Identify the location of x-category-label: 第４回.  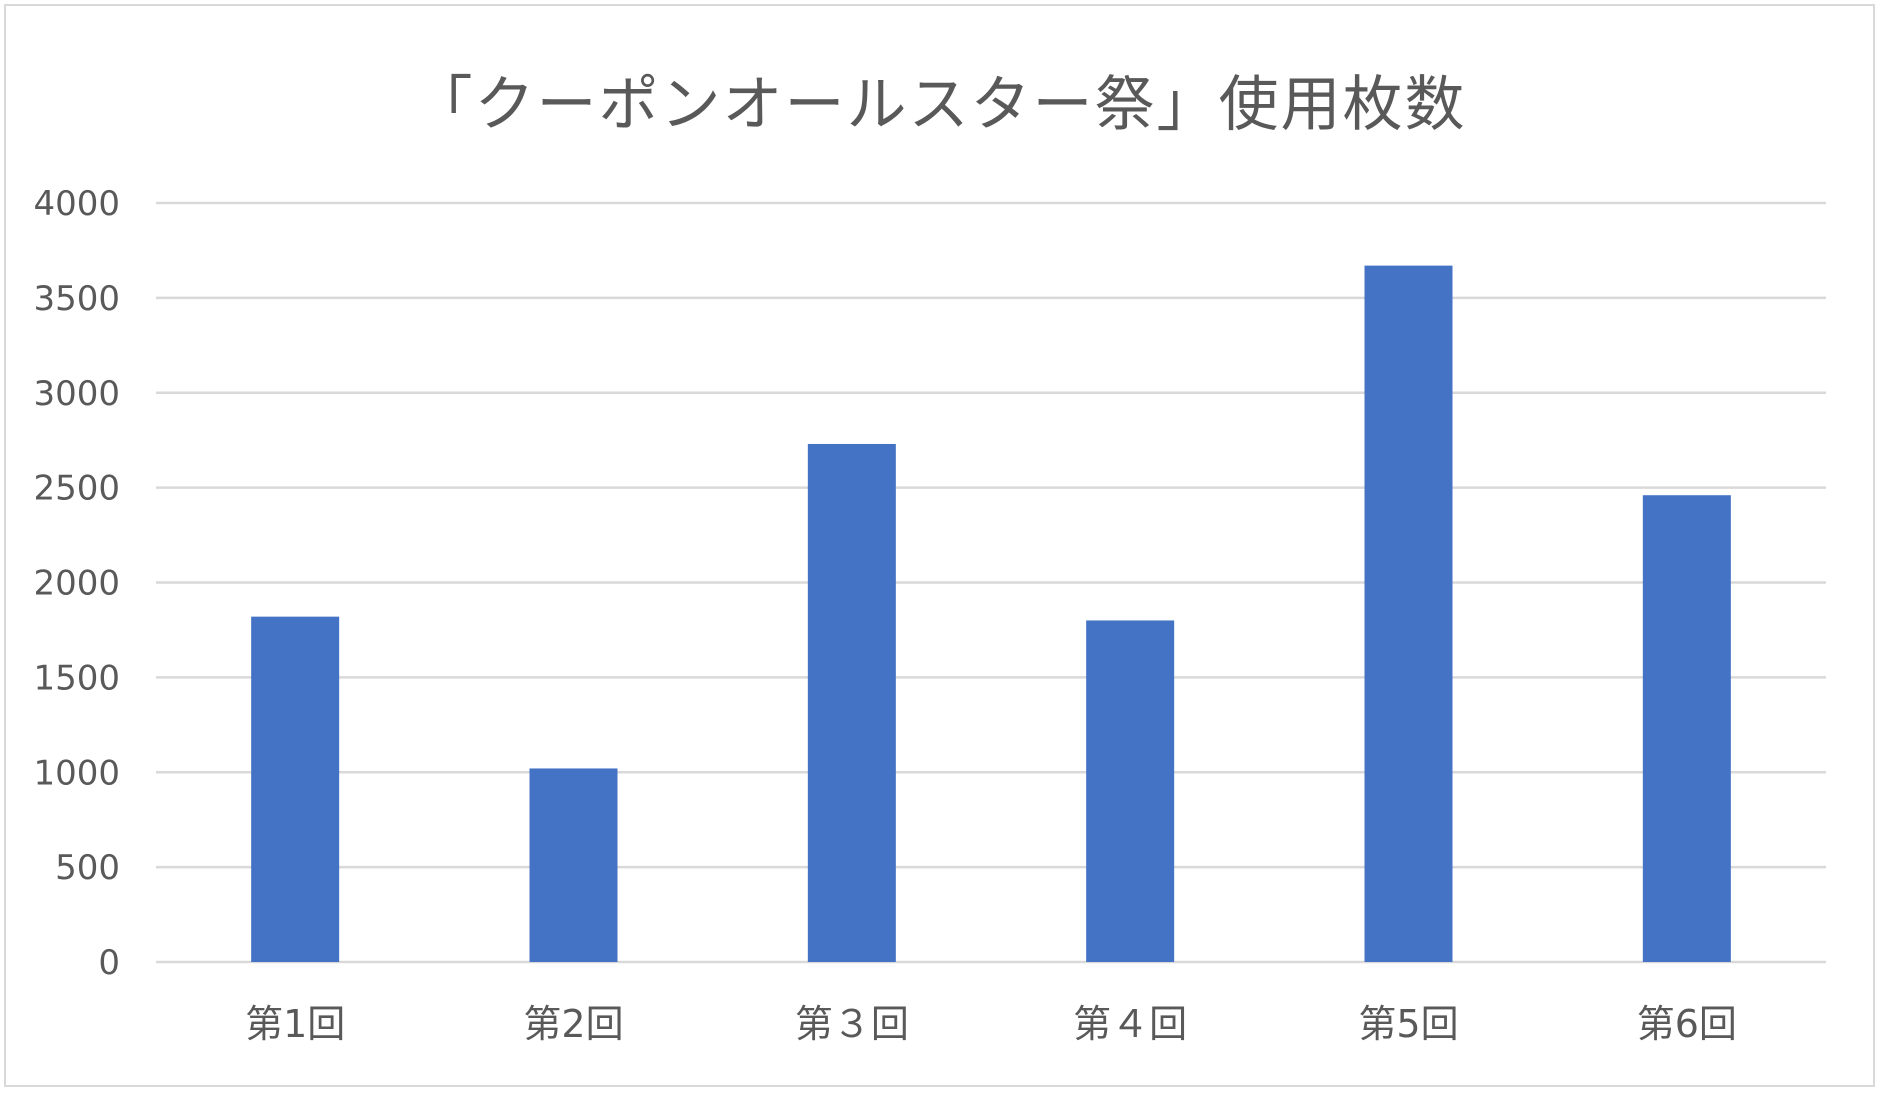
(1130, 1024).